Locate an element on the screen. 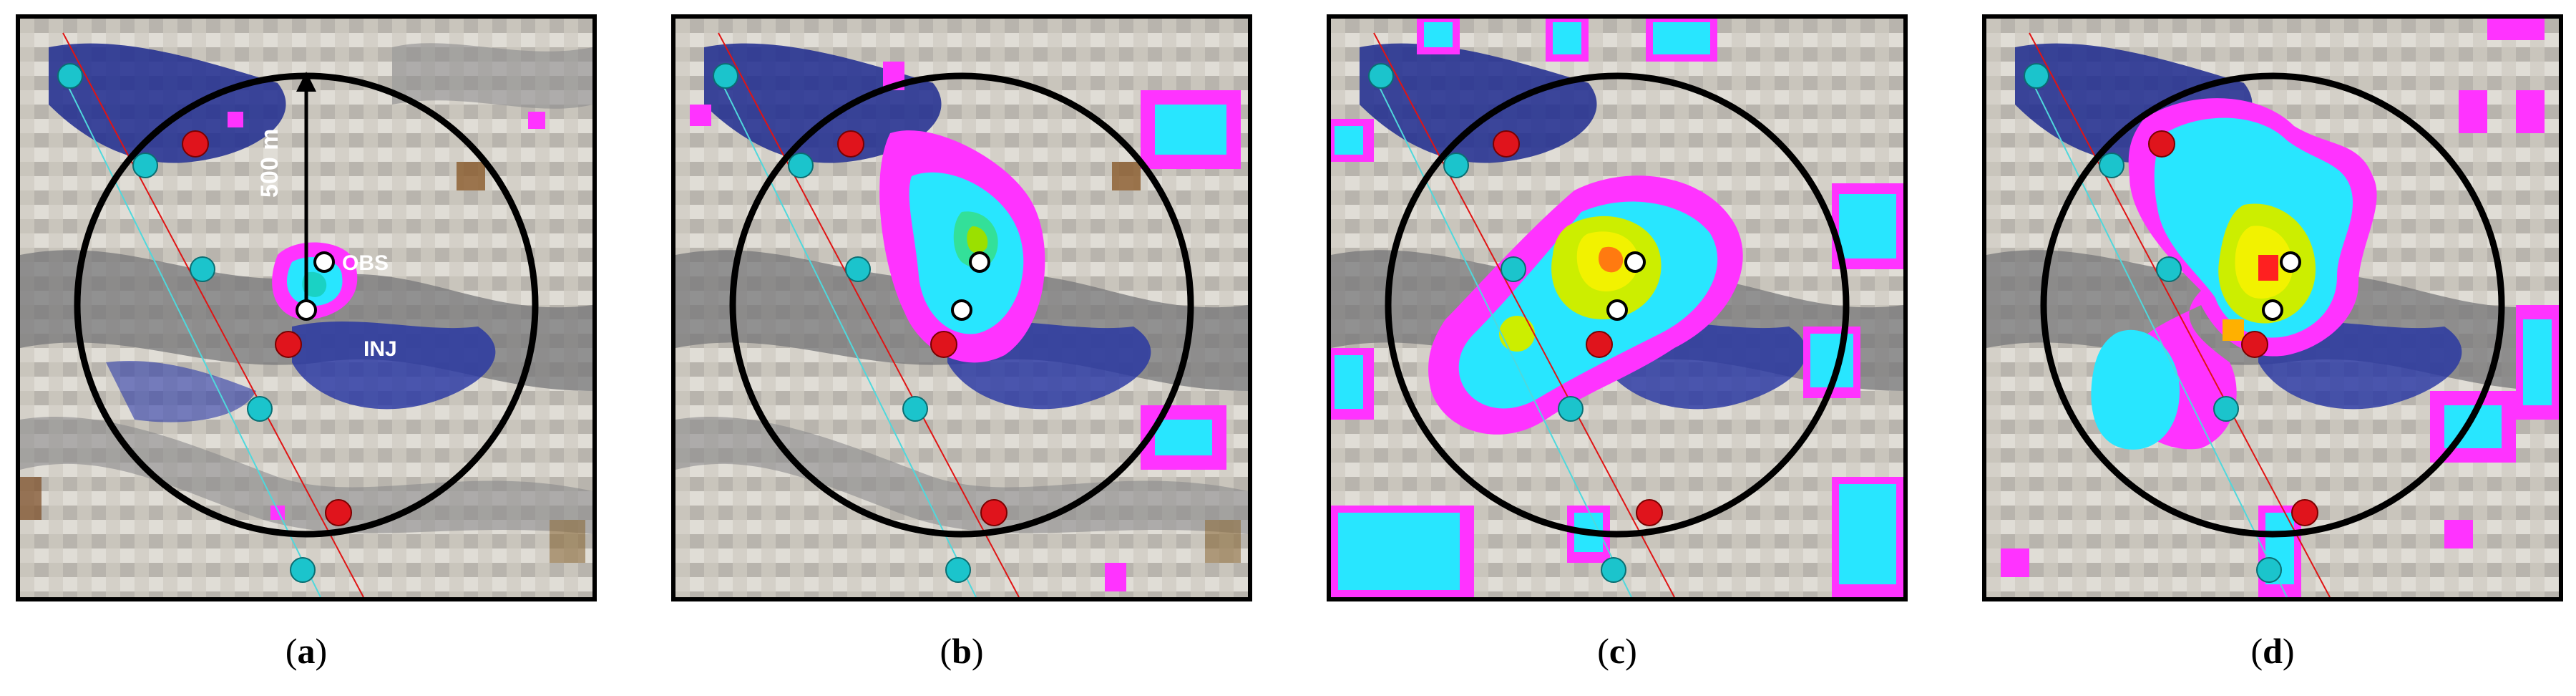 This screenshot has height=696, width=2576. caption-a: (a) is located at coordinates (306, 651).